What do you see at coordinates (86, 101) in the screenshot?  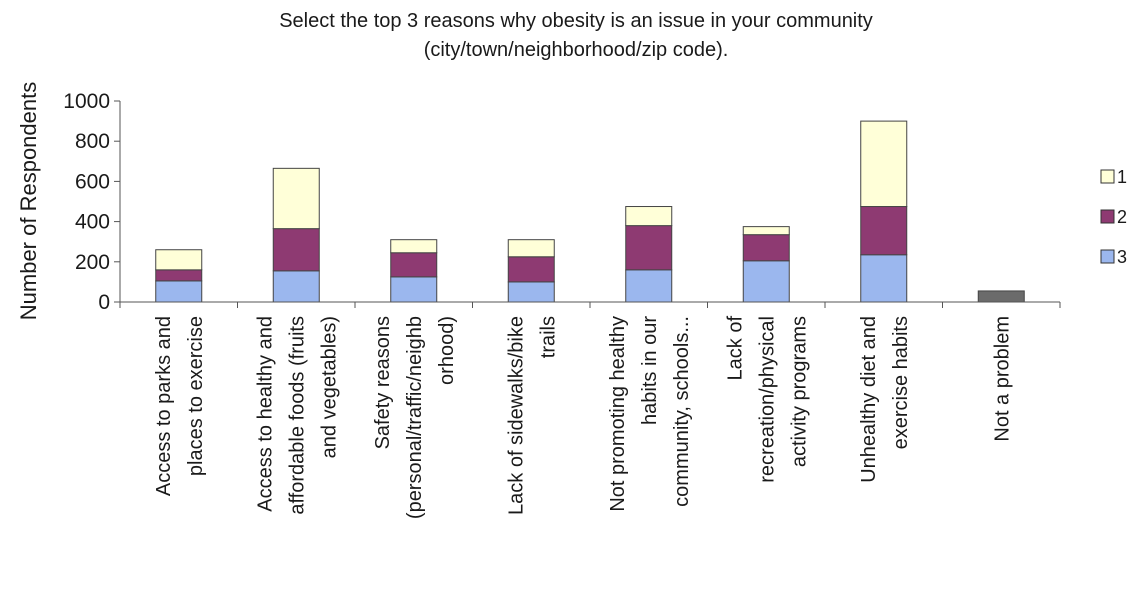 I see `y-tick-label: 1000` at bounding box center [86, 101].